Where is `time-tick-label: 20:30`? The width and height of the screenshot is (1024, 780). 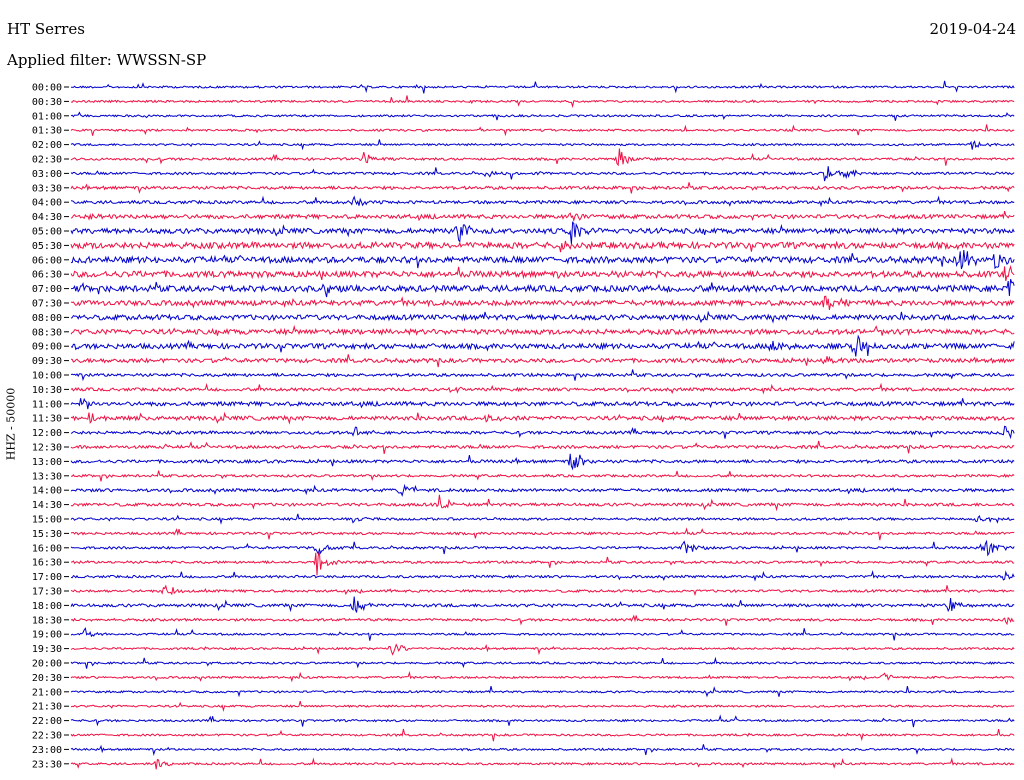 time-tick-label: 20:30 is located at coordinates (47, 678).